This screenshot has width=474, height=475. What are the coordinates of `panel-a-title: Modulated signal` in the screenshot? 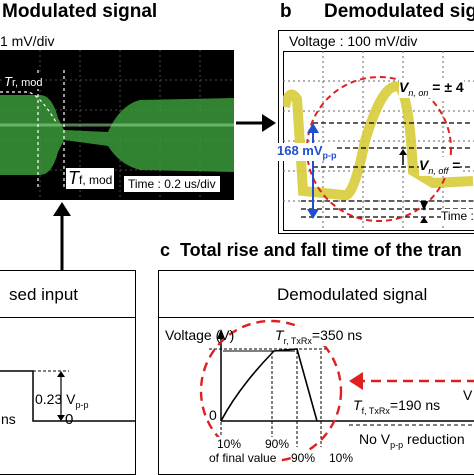 It's located at (80, 11).